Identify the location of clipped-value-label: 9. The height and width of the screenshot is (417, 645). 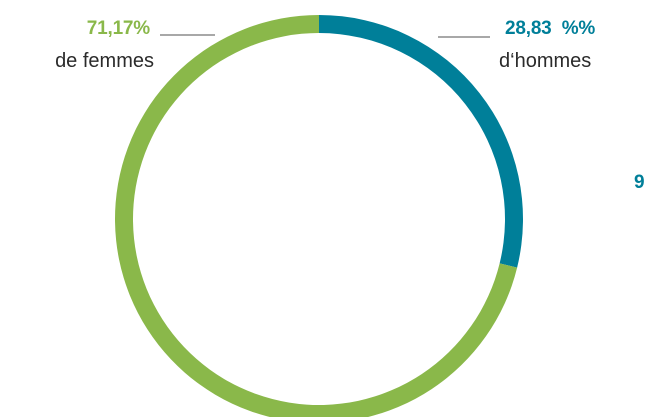
(639, 182).